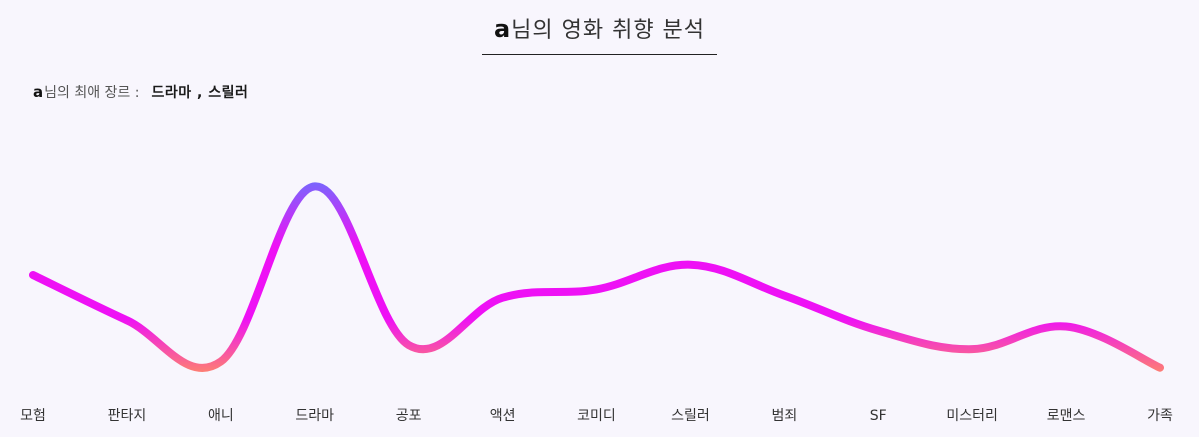 The image size is (1199, 437). What do you see at coordinates (690, 416) in the screenshot?
I see `x-tick-label: 스릴러` at bounding box center [690, 416].